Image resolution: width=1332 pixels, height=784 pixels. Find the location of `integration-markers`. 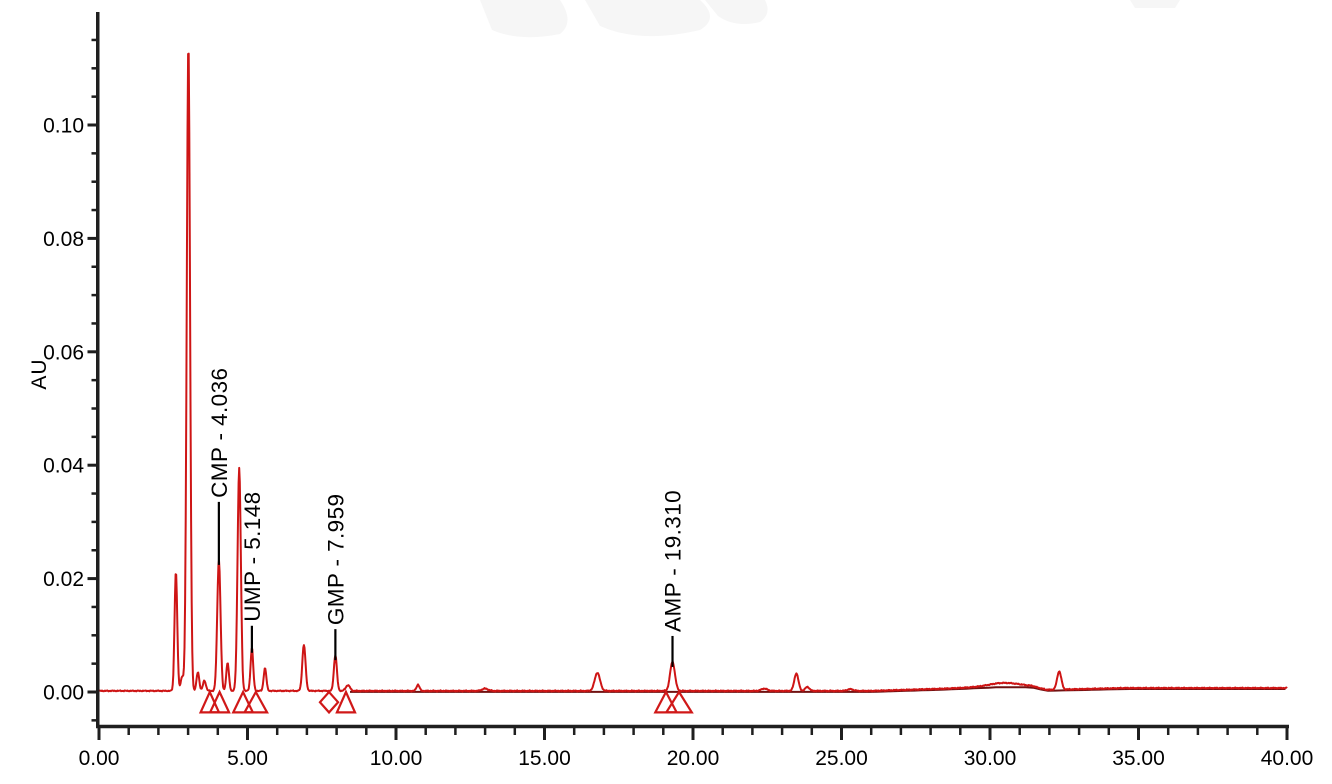

integration-markers is located at coordinates (446, 702).